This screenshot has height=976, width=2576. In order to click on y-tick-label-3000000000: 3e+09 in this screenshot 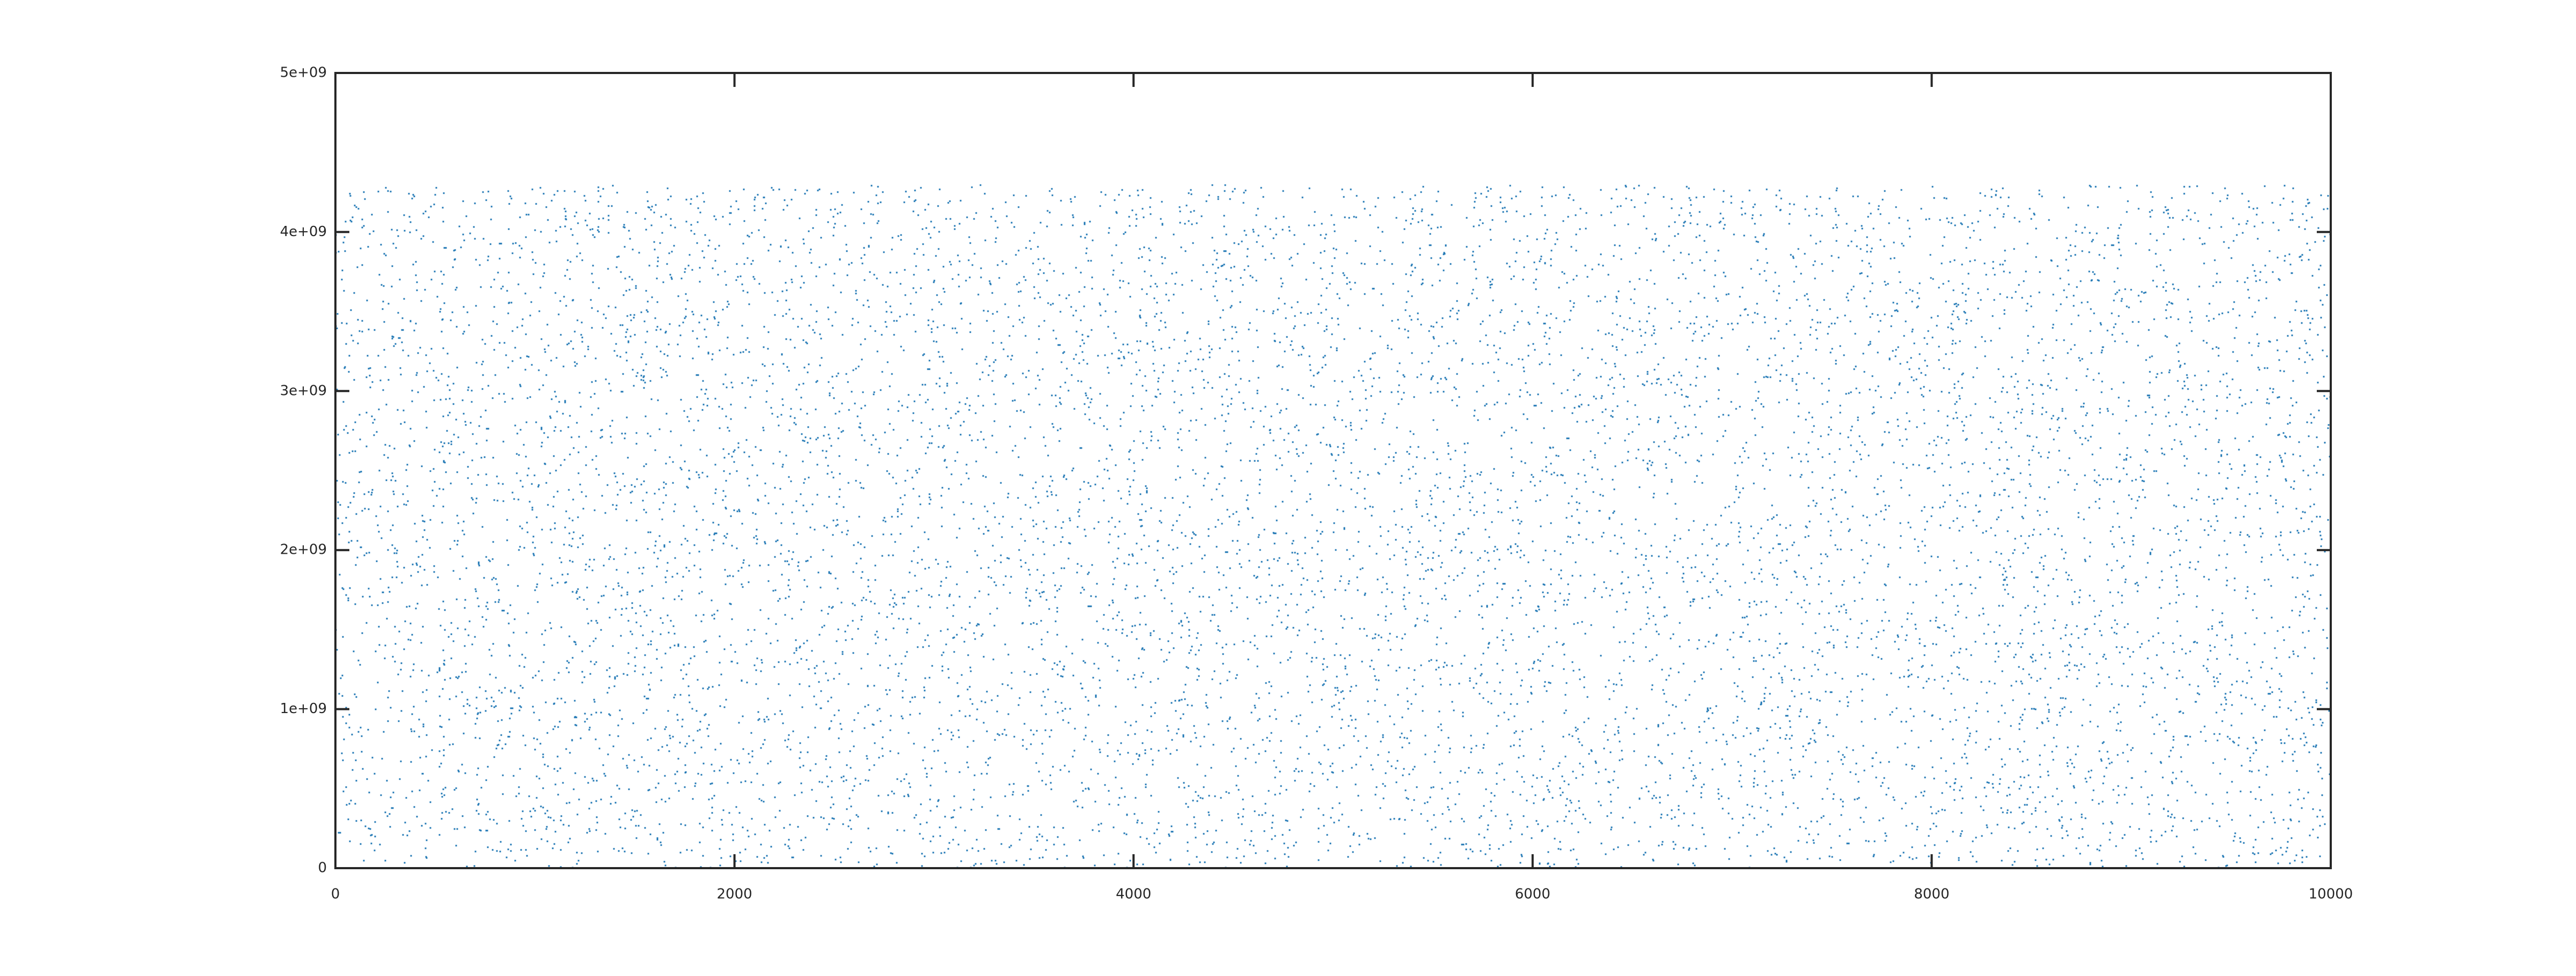, I will do `click(303, 391)`.